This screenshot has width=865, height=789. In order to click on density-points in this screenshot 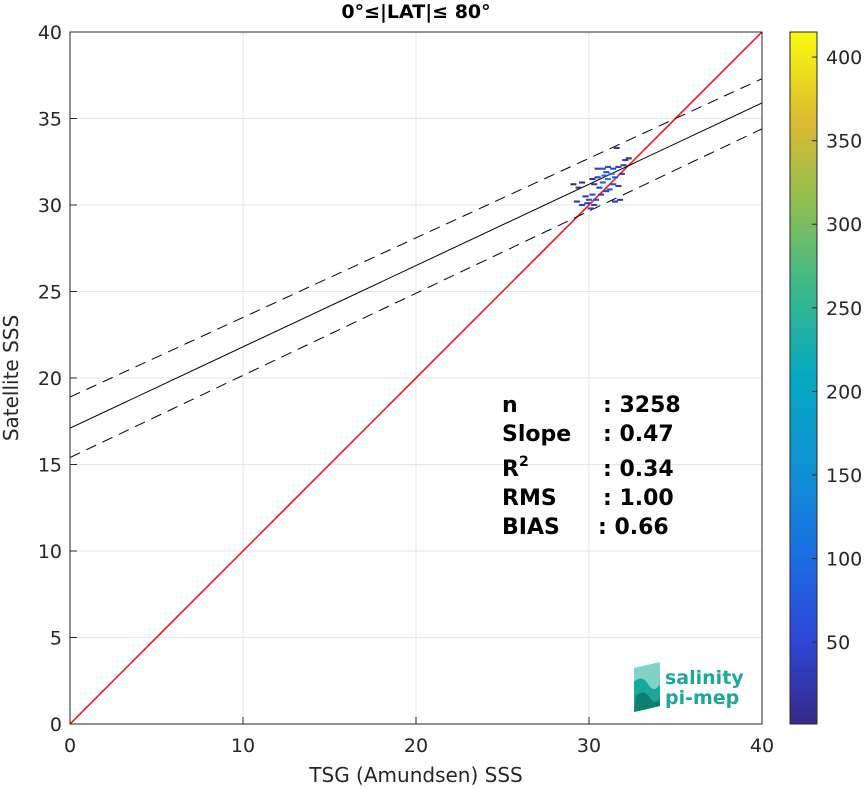, I will do `click(601, 178)`.